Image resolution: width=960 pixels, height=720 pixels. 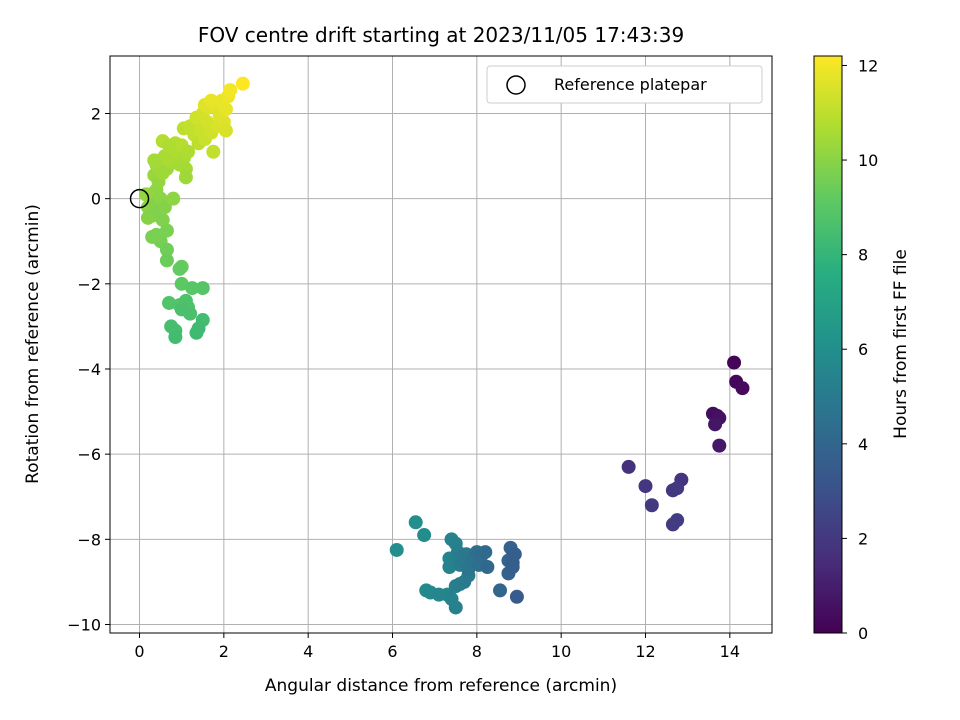 I want to click on legend-reference-marker, so click(x=516, y=85).